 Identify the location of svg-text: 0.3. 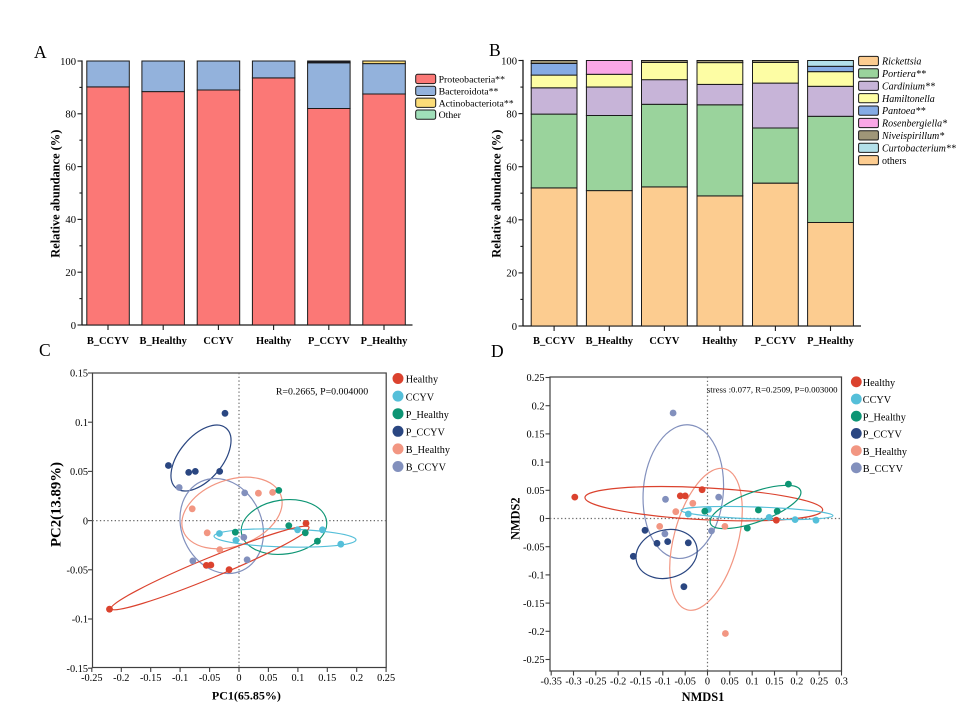
(841, 682).